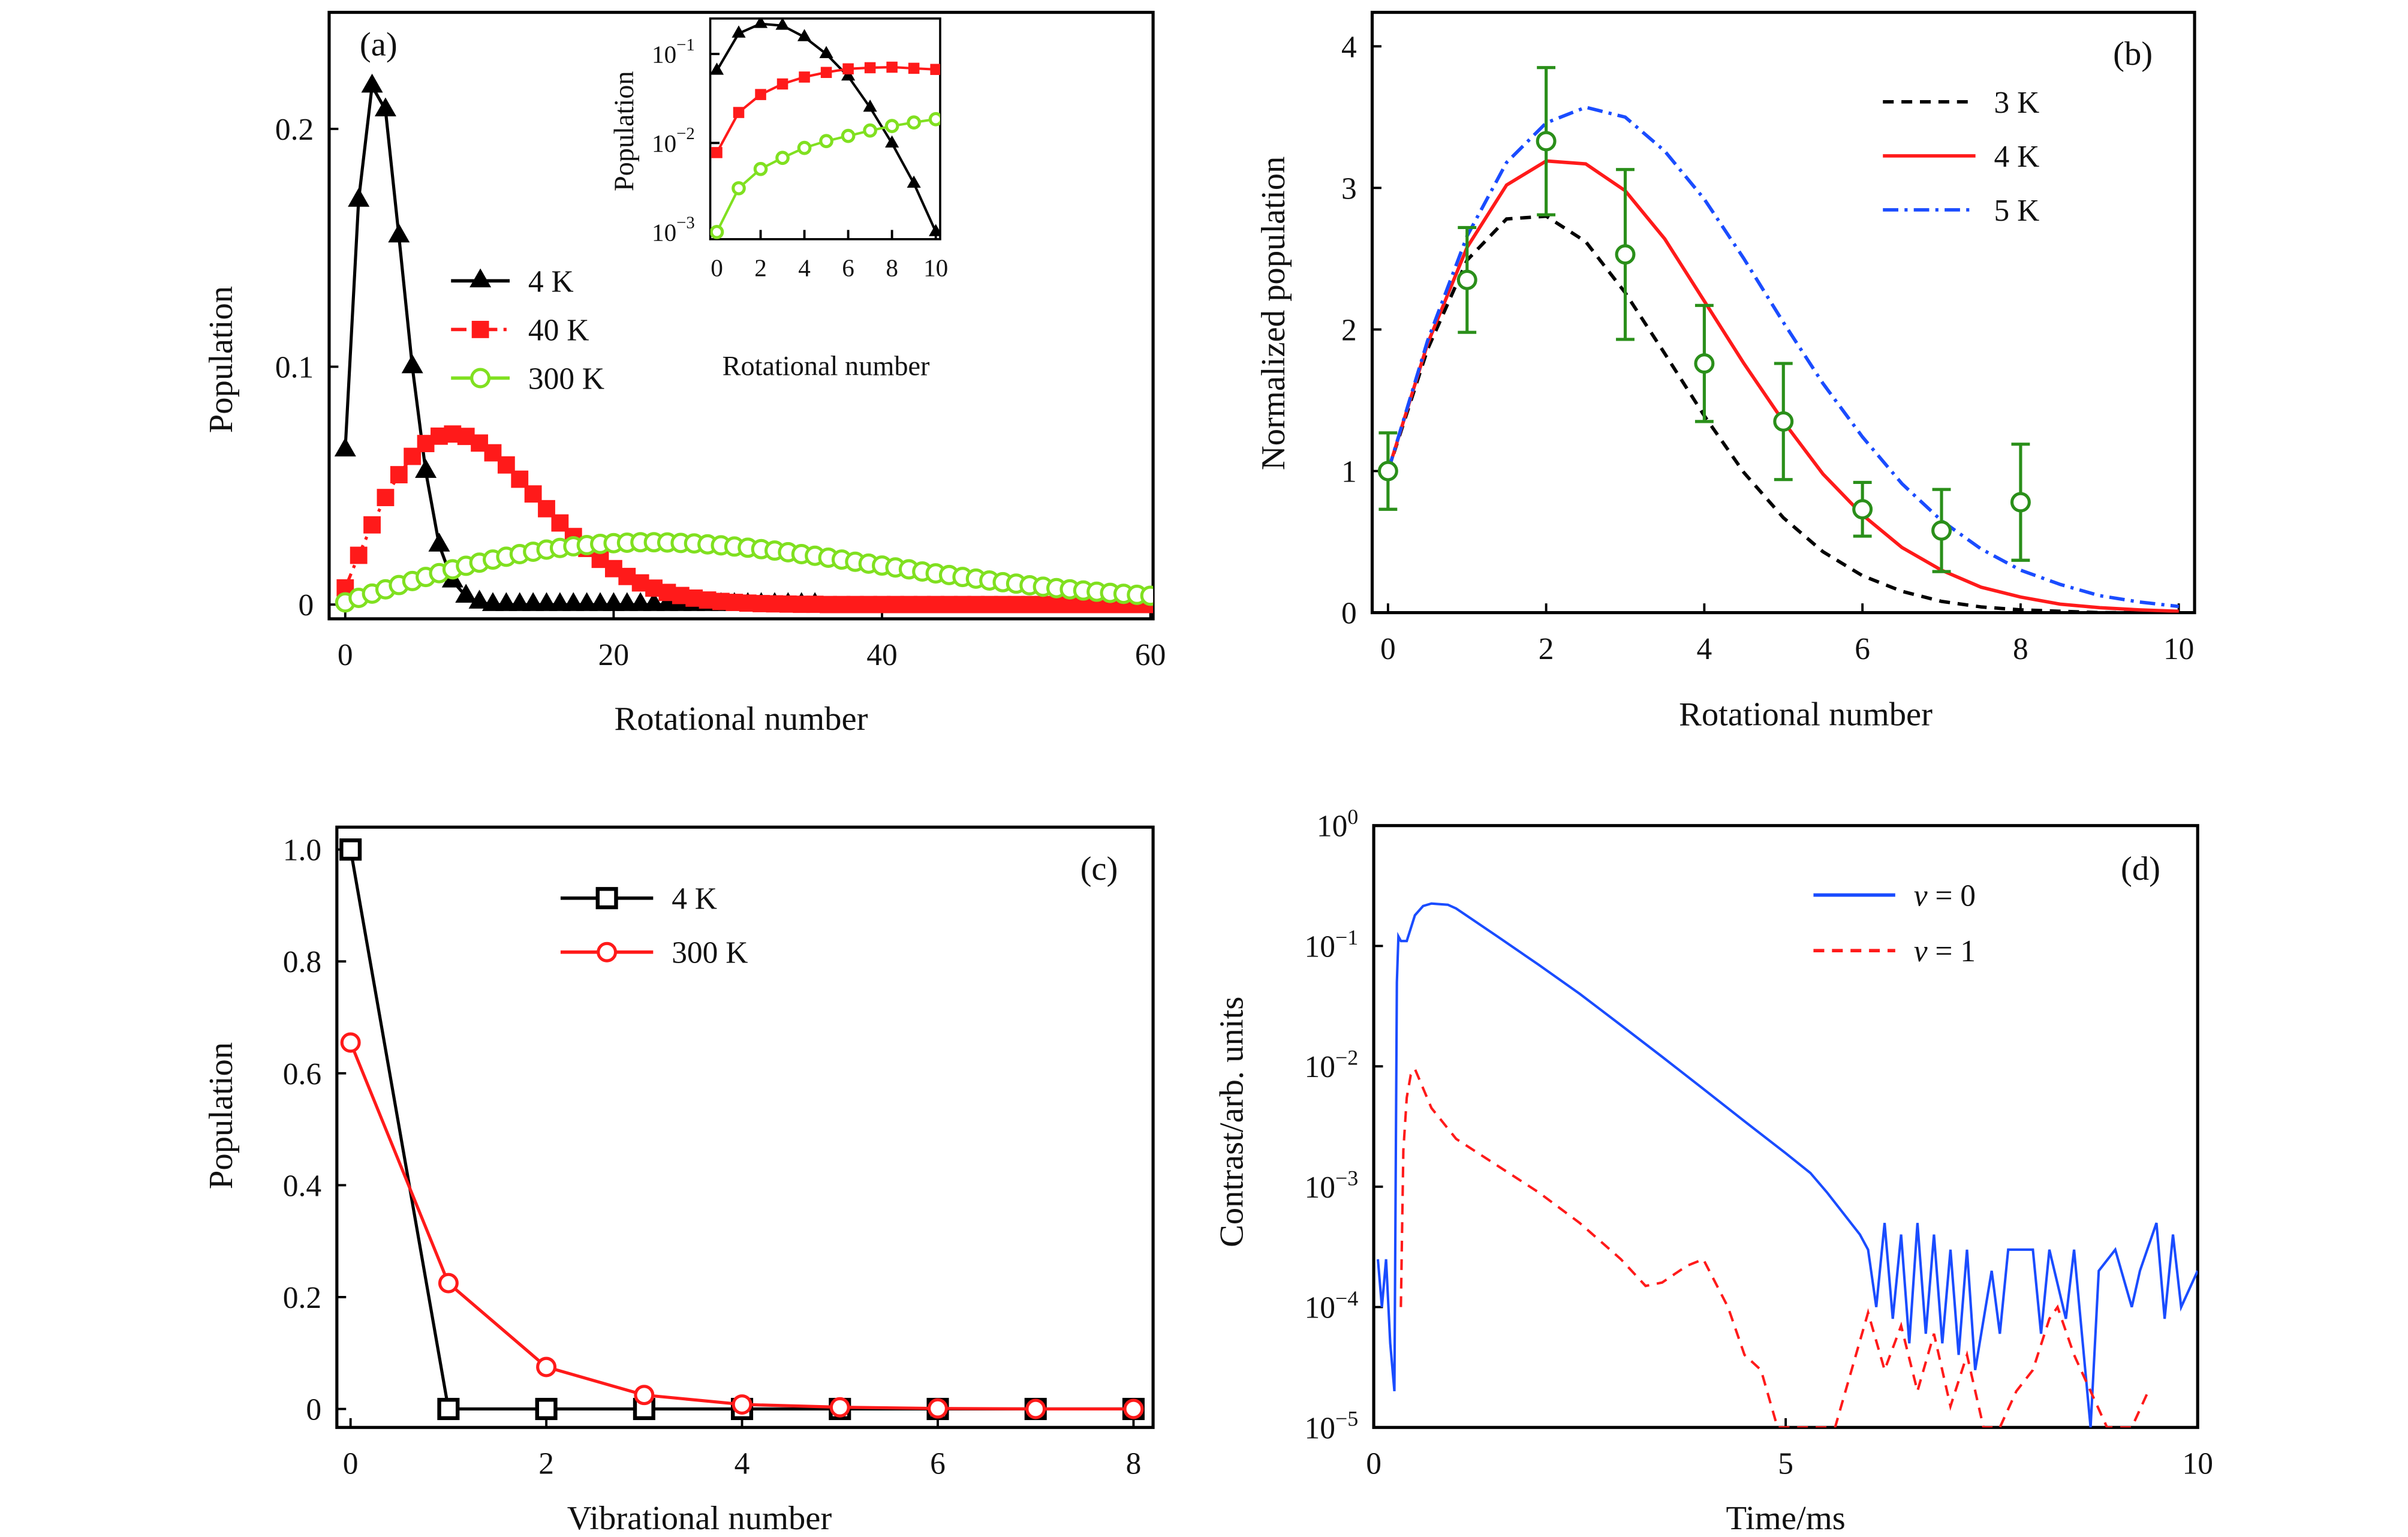  What do you see at coordinates (1786, 1463) in the screenshot?
I see `x-tick-label: 5` at bounding box center [1786, 1463].